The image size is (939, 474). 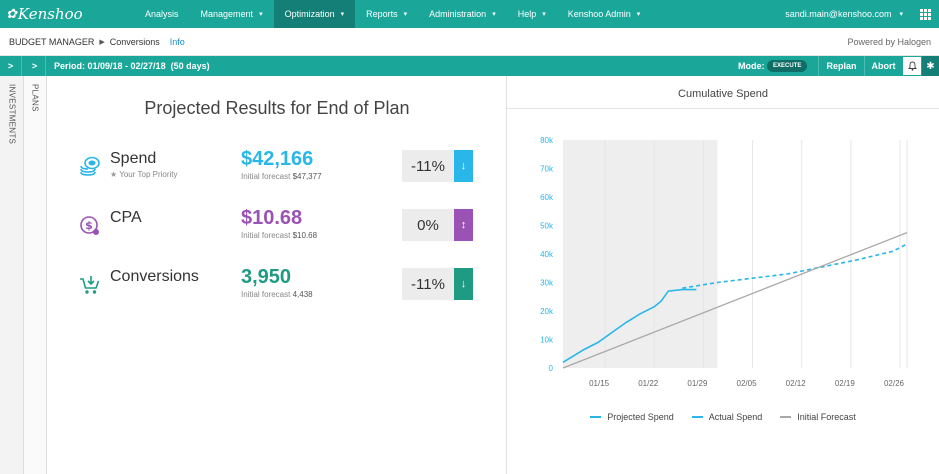 I want to click on y-tick-label: 0, so click(x=551, y=368).